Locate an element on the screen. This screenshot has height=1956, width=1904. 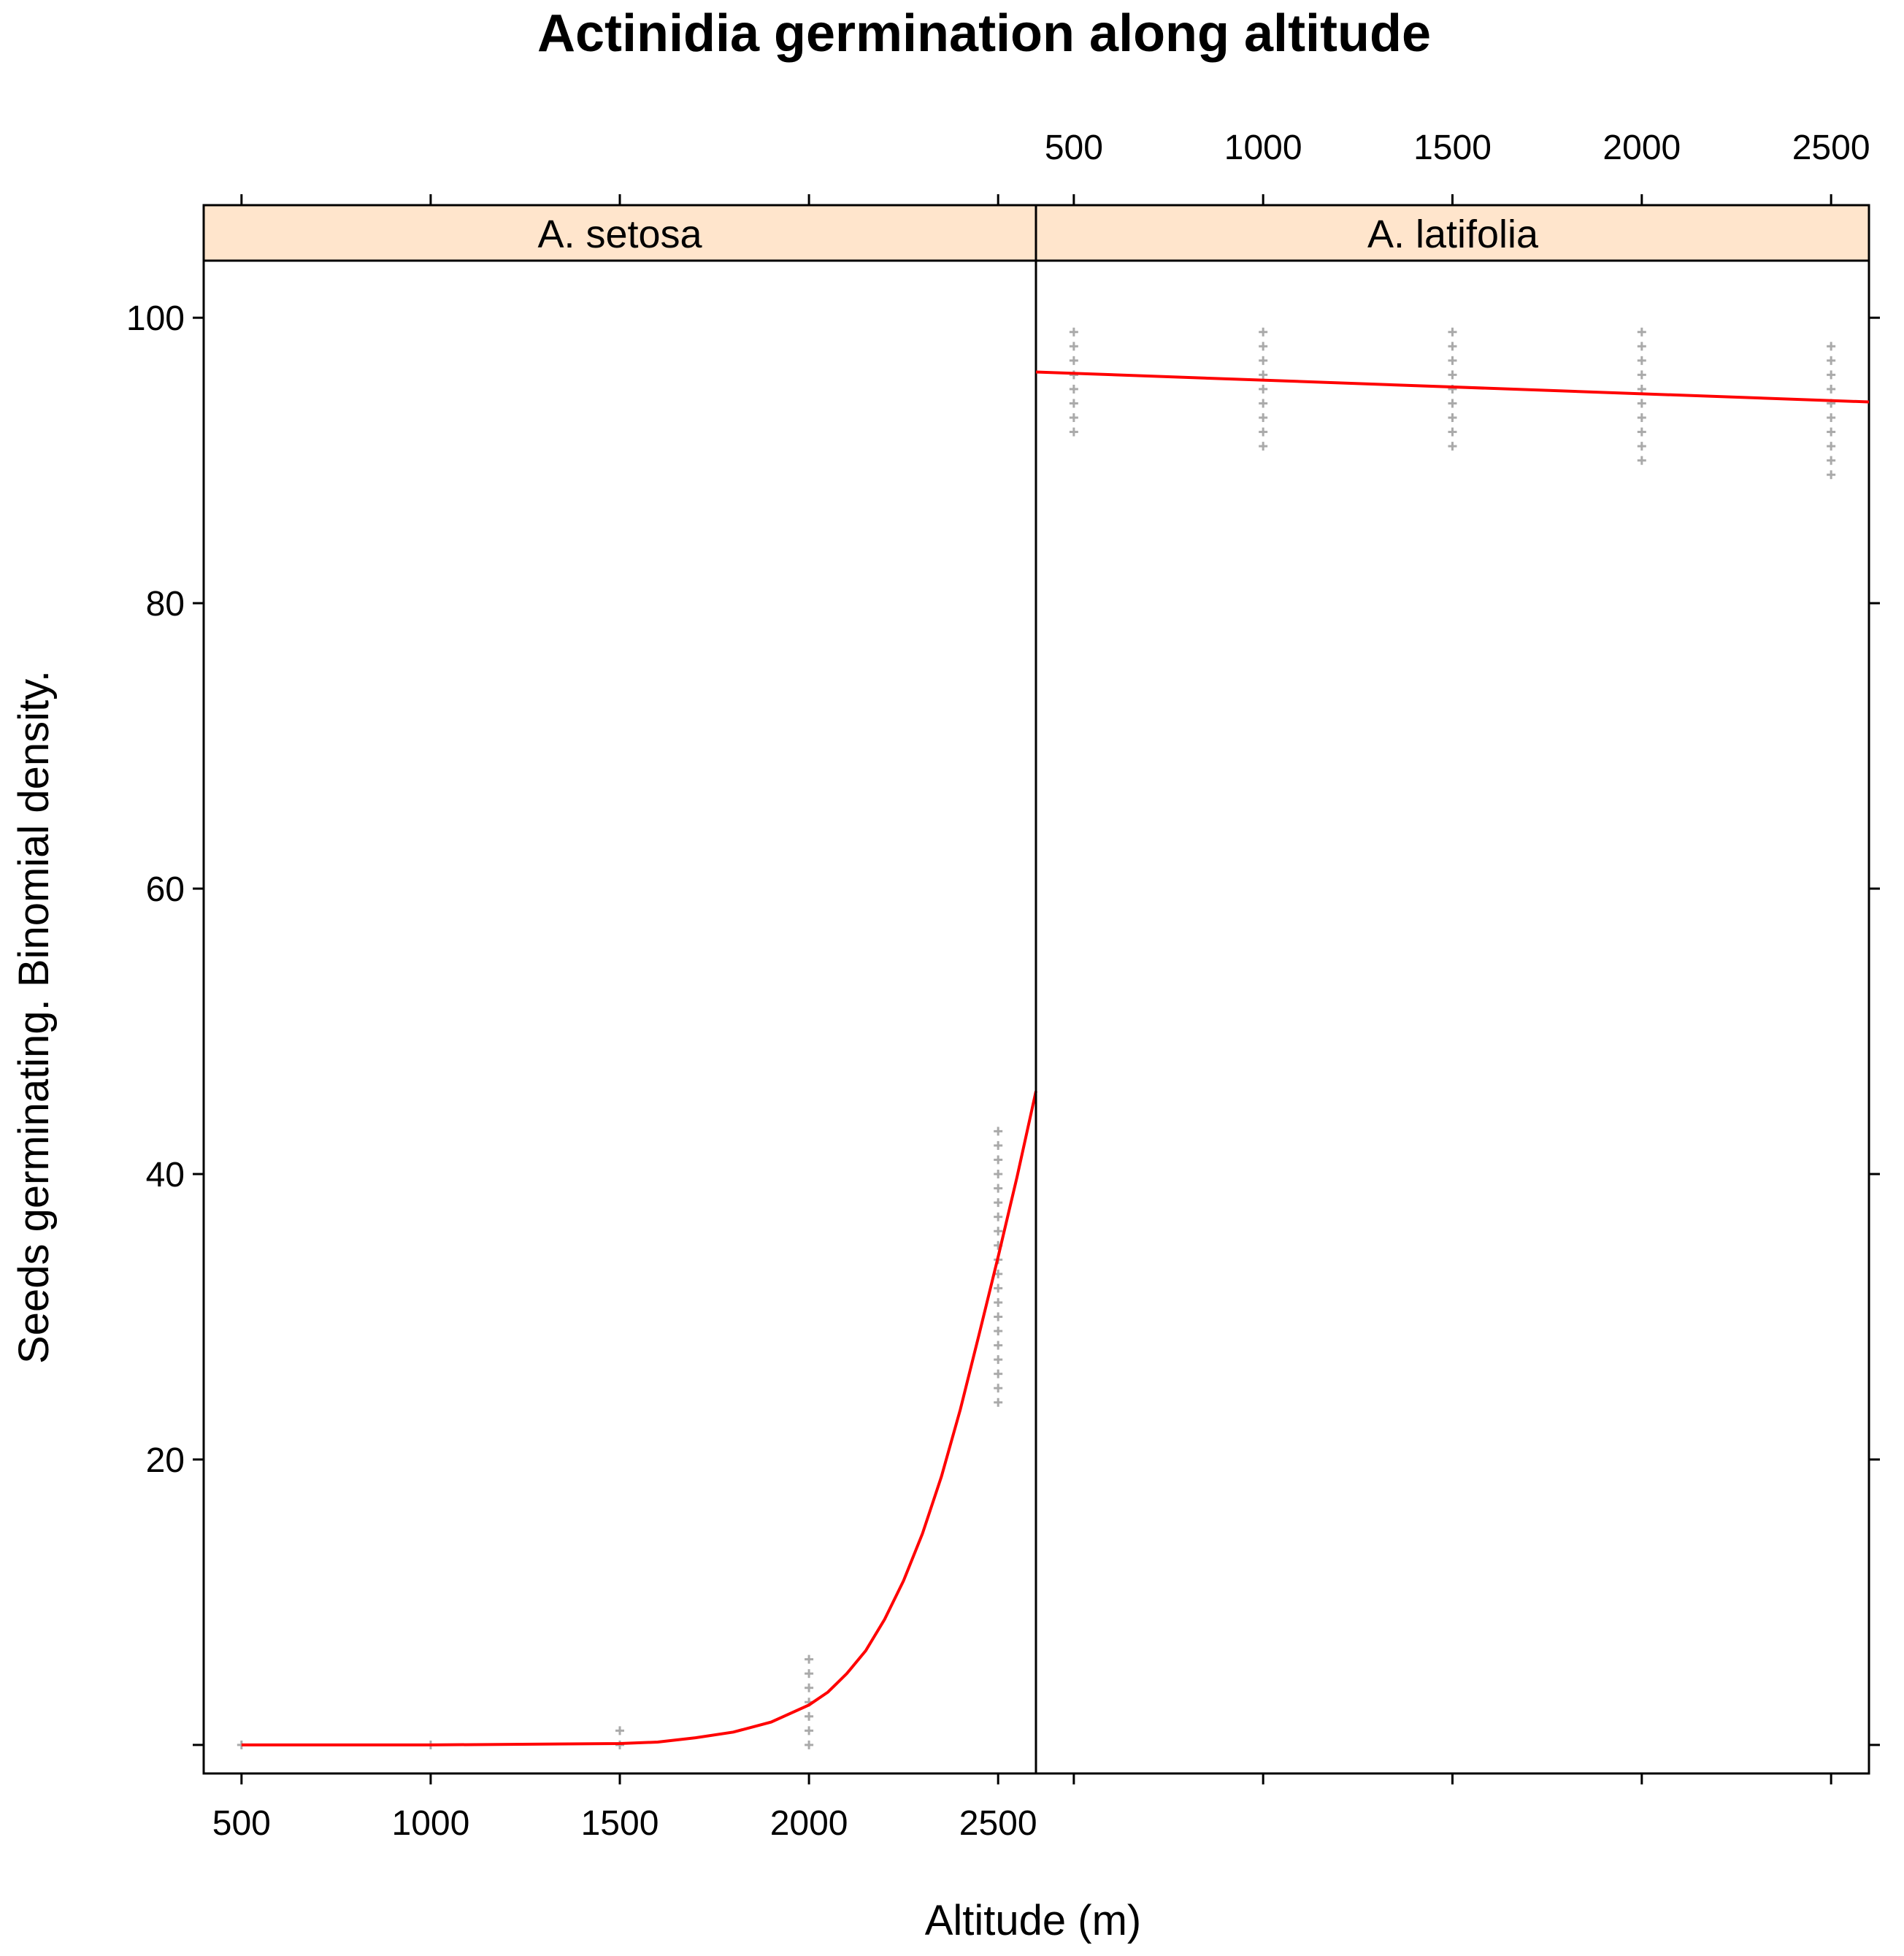
panel-a-latifolia-points is located at coordinates (1452, 403).